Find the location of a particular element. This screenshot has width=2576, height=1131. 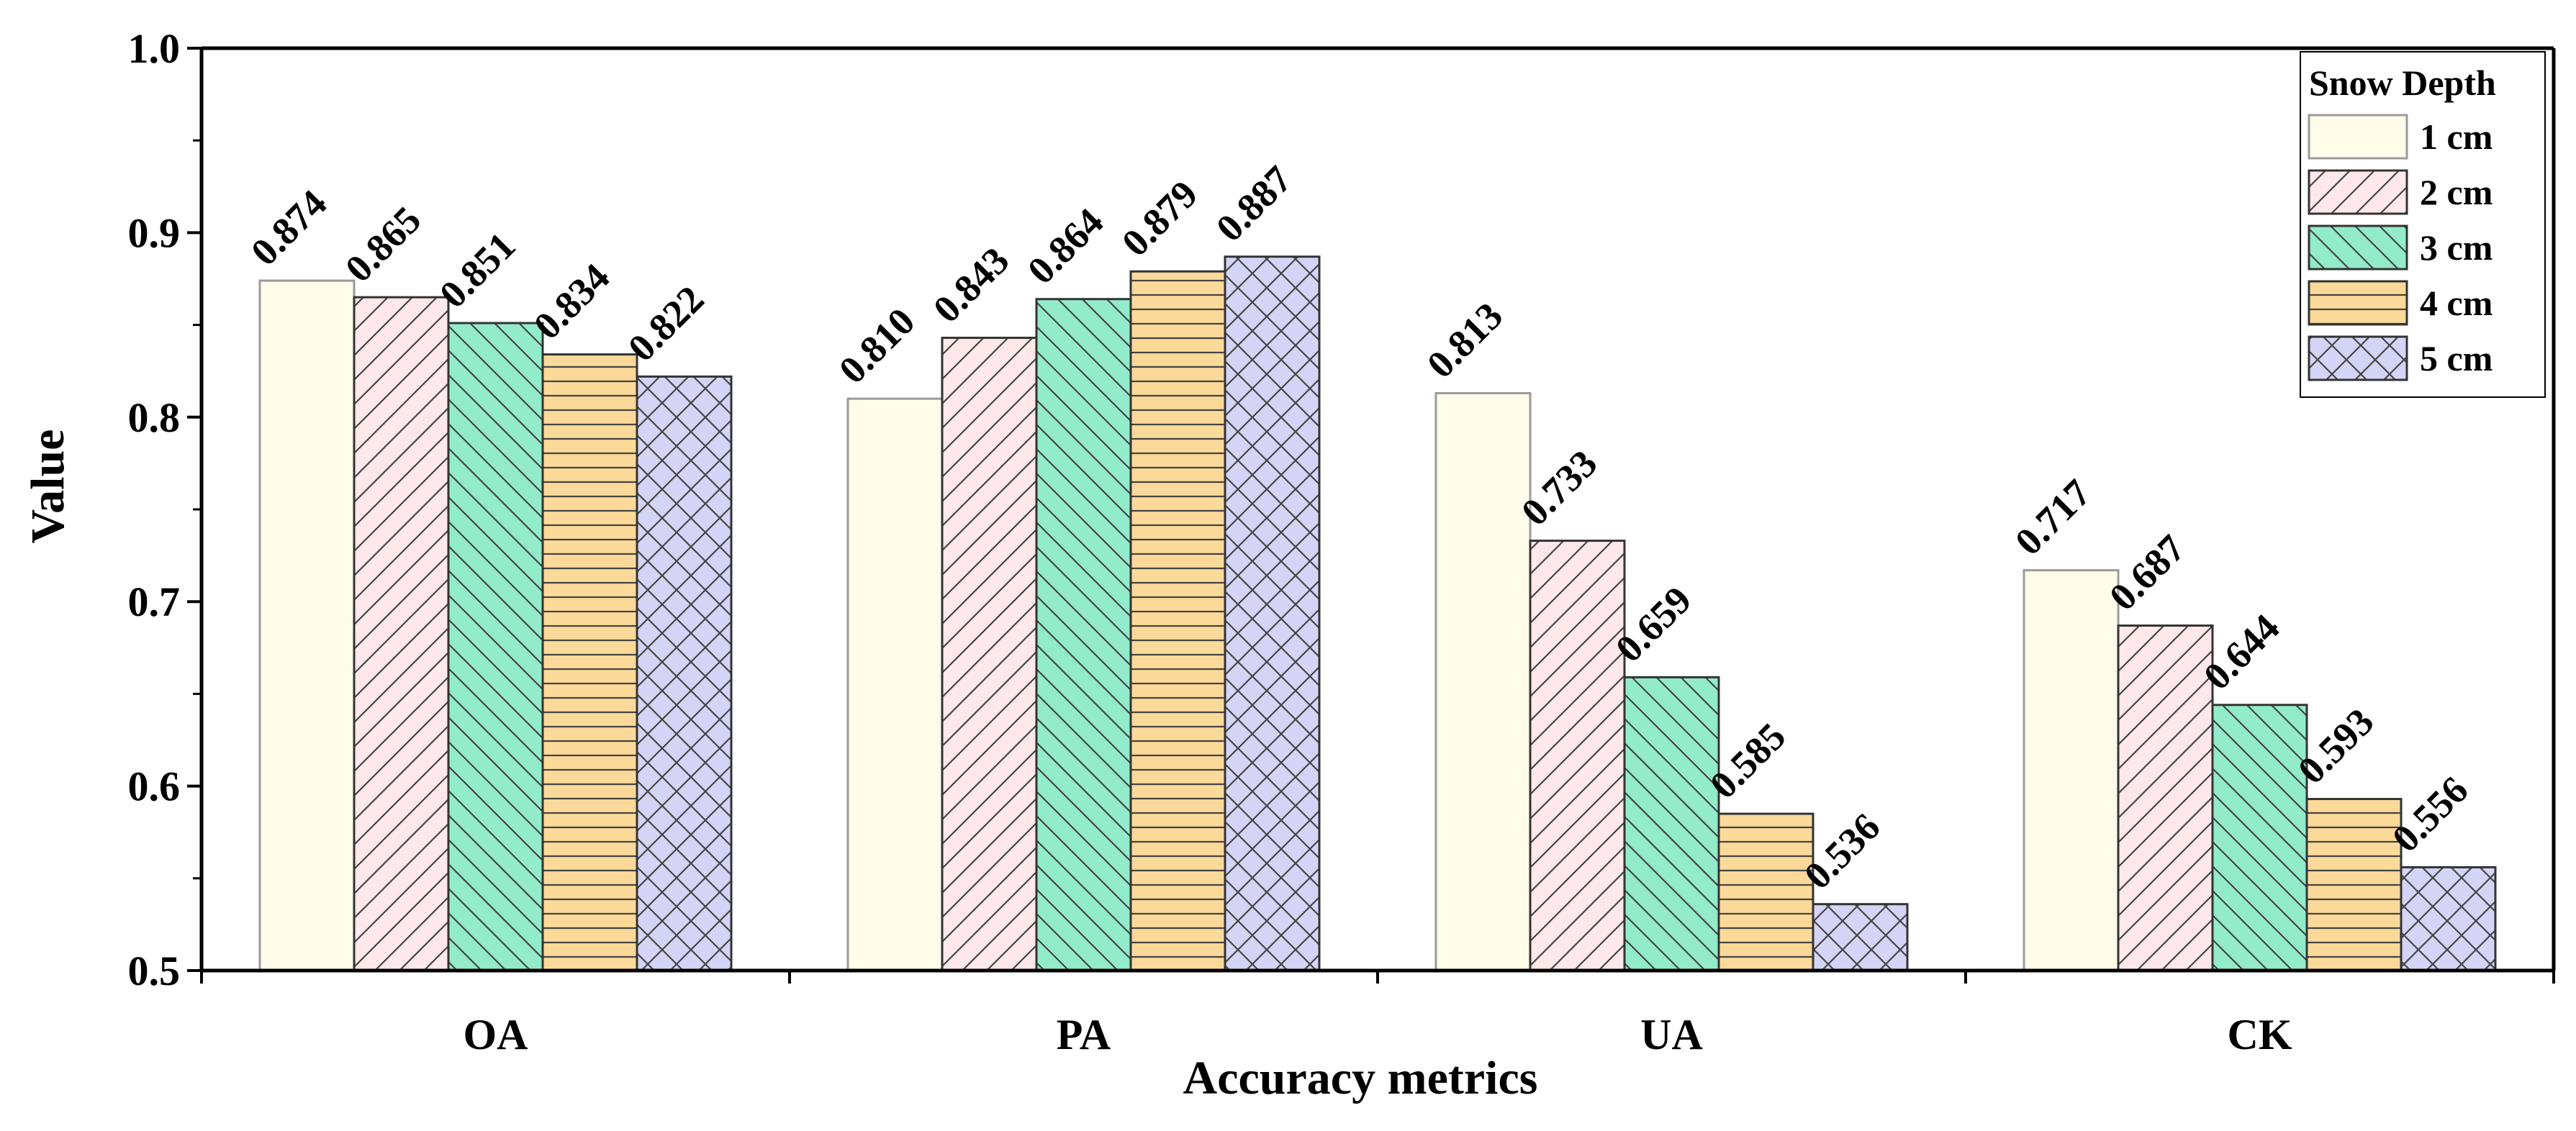

data-label: 0.813 is located at coordinates (1465, 340).